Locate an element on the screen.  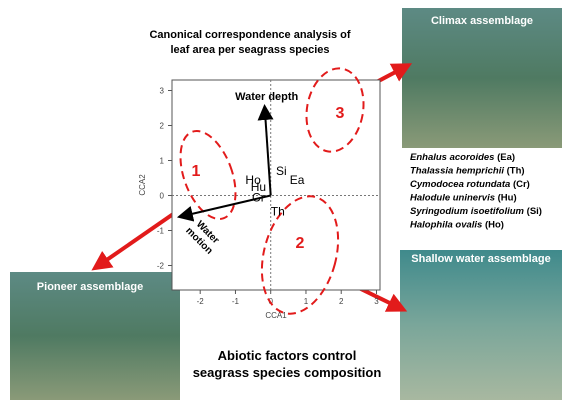
photo-caption: Pioneer assemblage is located at coordinates (90, 287).